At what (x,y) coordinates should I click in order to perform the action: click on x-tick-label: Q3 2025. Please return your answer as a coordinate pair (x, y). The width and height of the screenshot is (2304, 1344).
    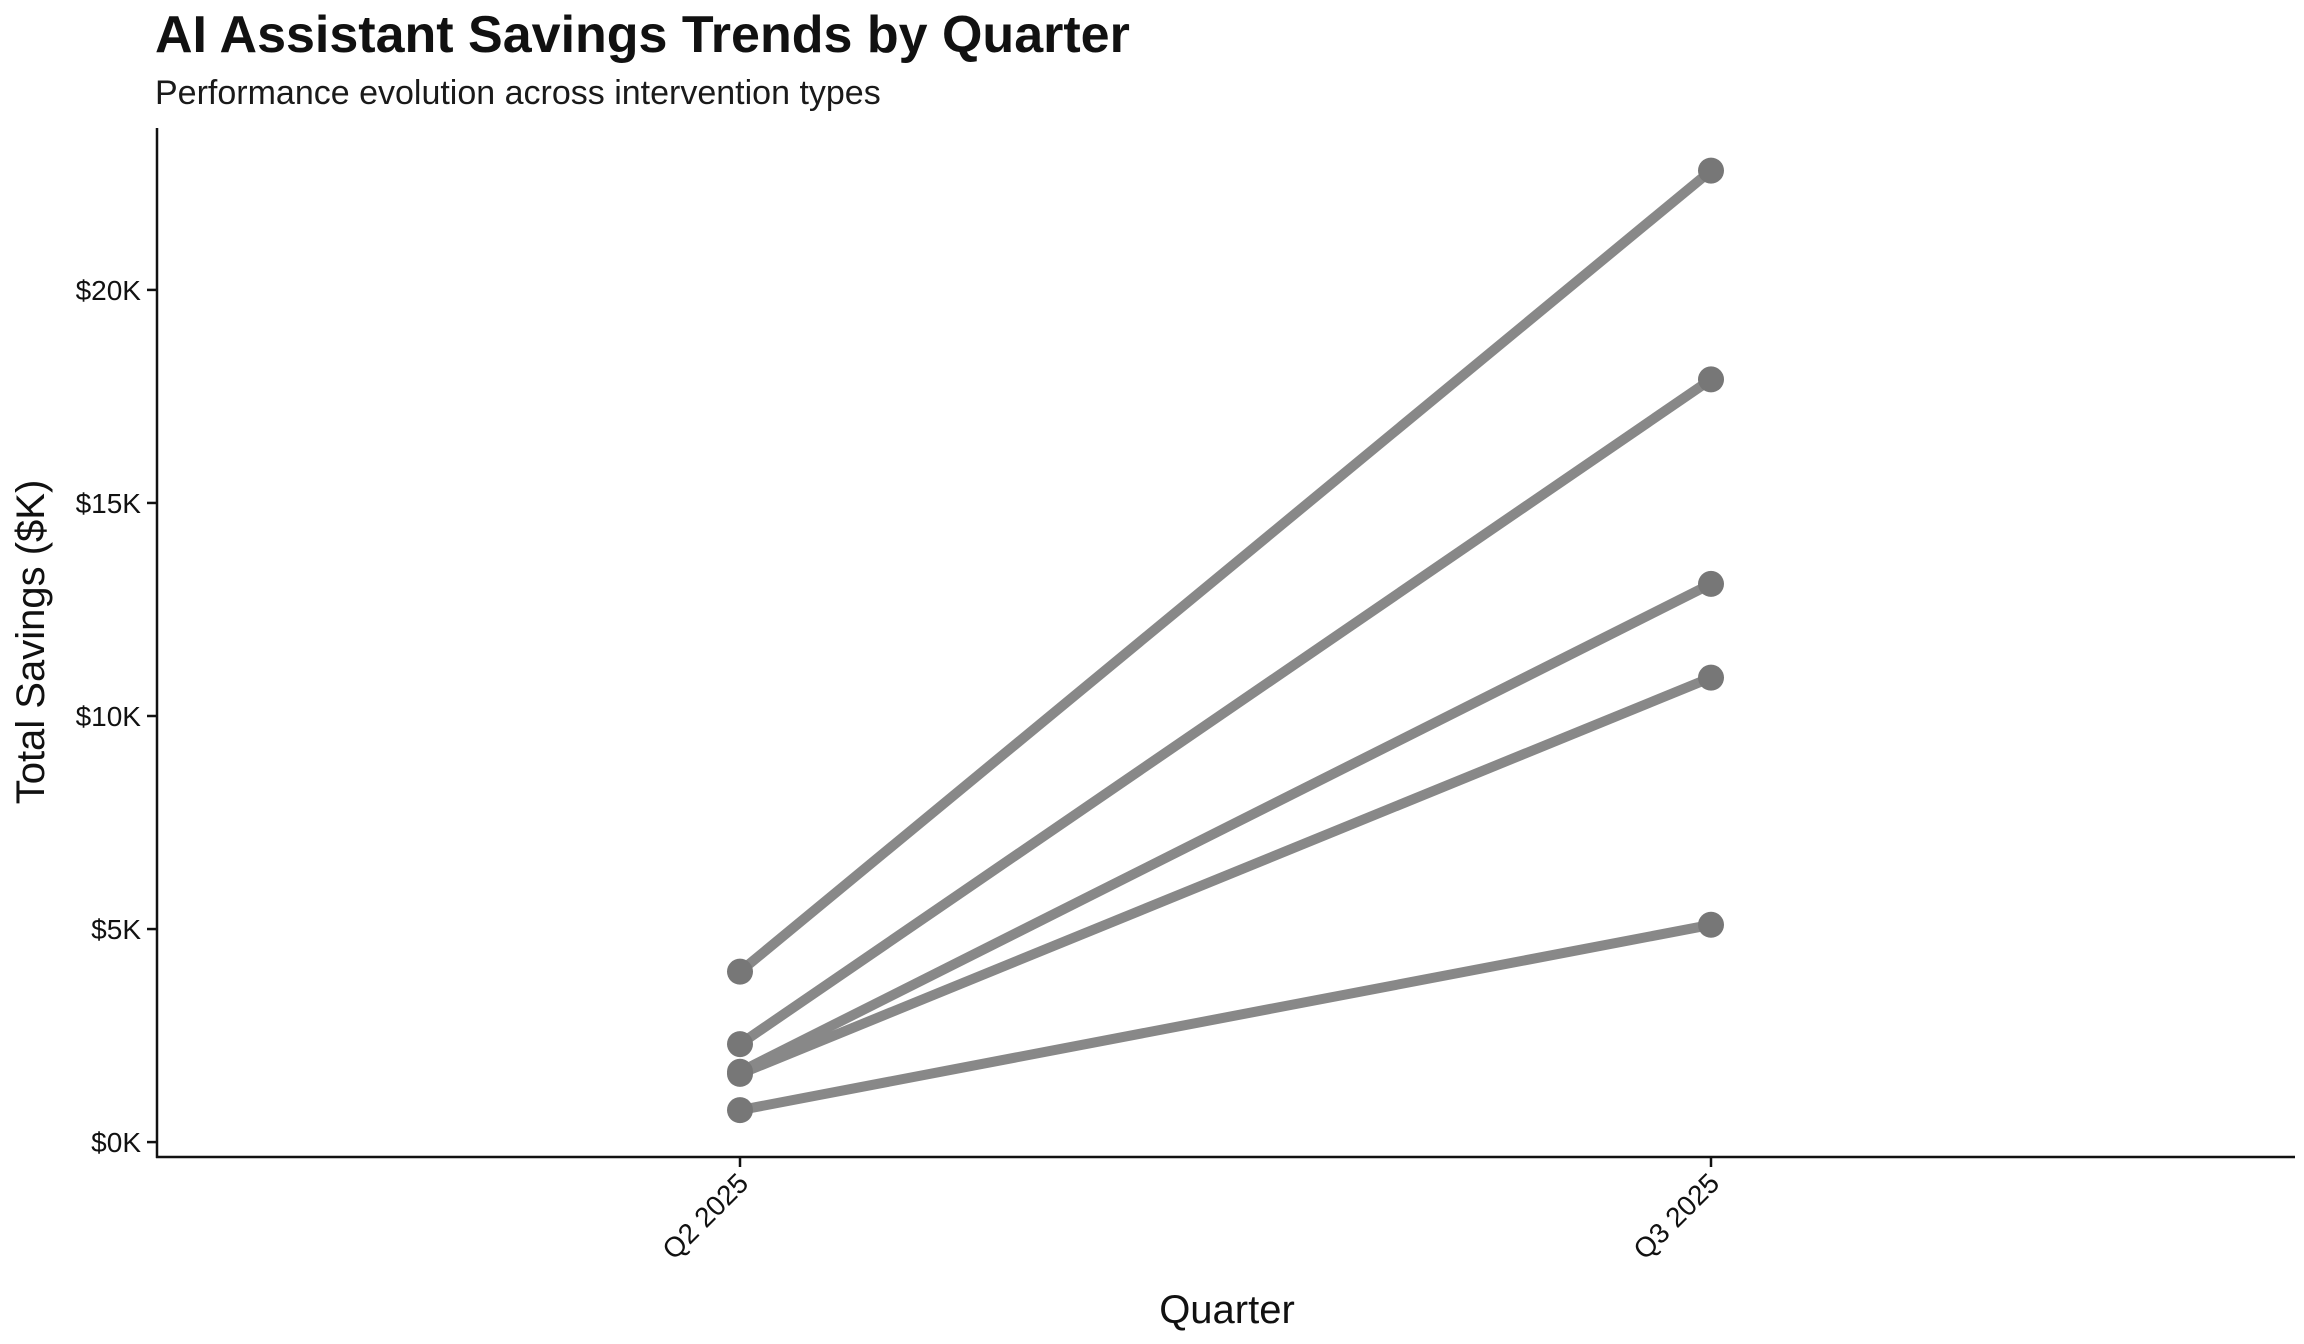
    Looking at the image, I should click on (1676, 1216).